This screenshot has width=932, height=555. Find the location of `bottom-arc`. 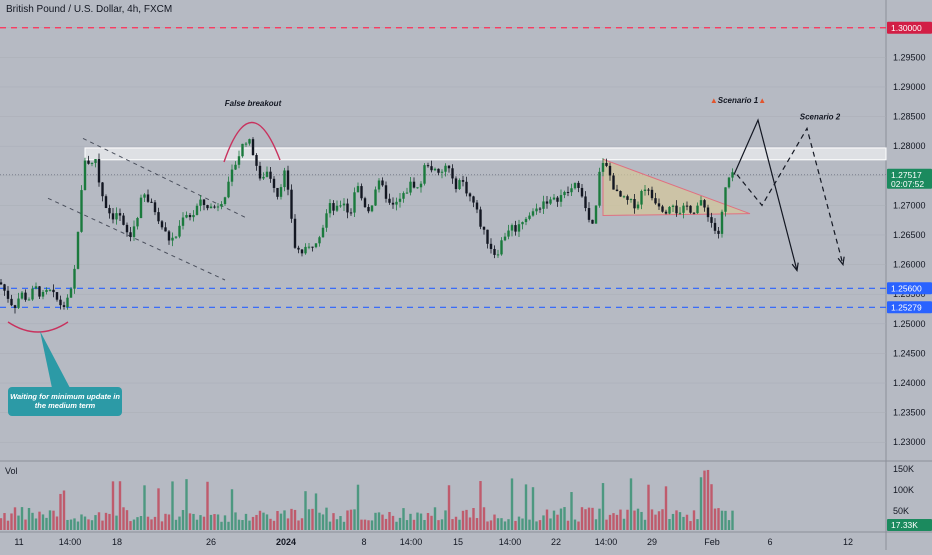

bottom-arc is located at coordinates (38, 327).